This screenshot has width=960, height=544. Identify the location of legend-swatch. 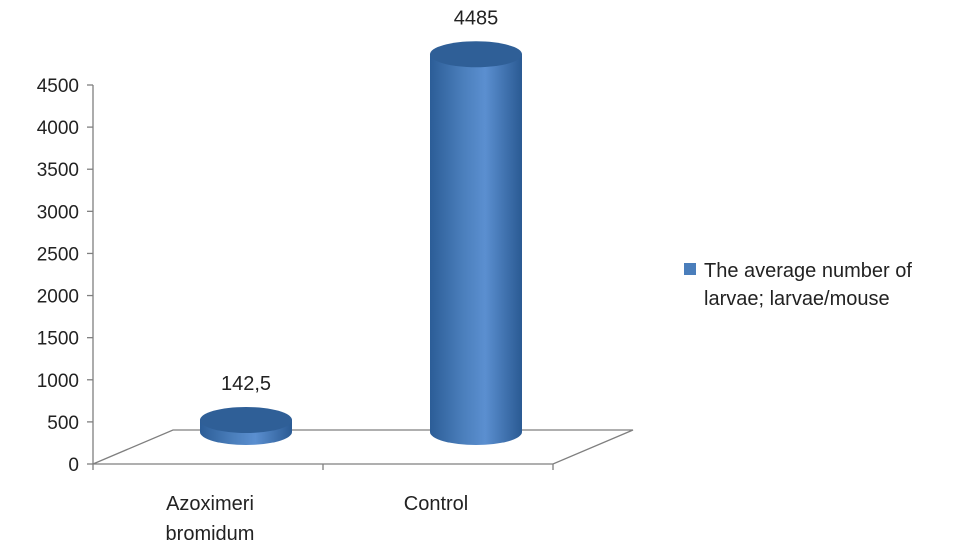
(690, 269).